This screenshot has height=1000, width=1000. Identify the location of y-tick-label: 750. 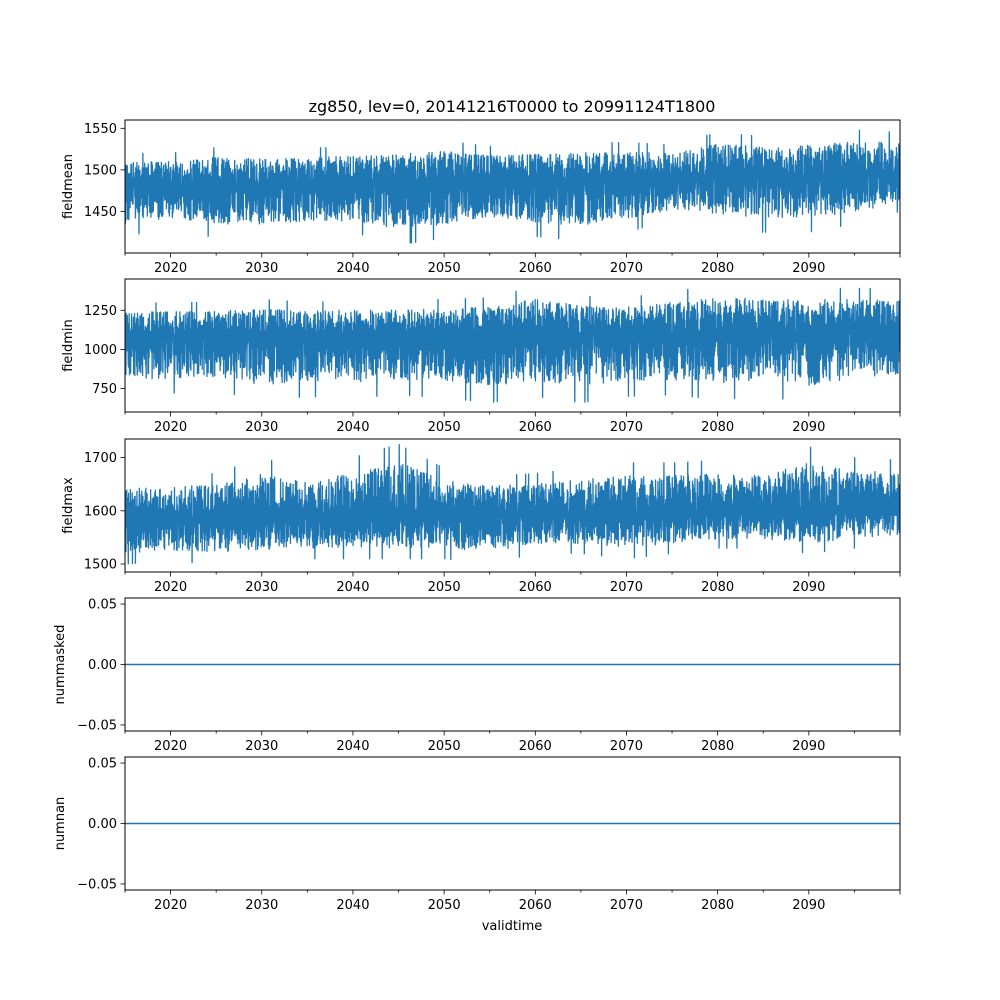
(104, 389).